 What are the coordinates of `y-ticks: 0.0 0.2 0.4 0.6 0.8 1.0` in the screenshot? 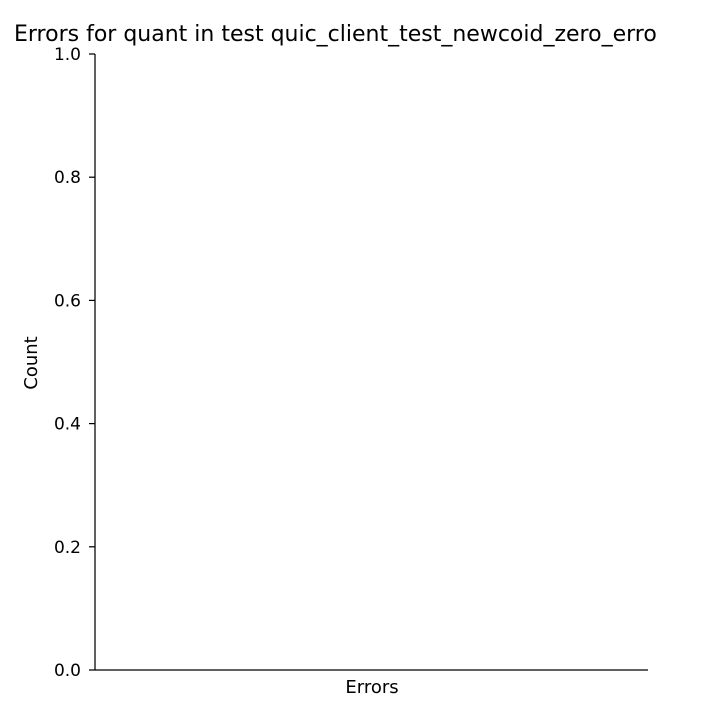 It's located at (74, 363).